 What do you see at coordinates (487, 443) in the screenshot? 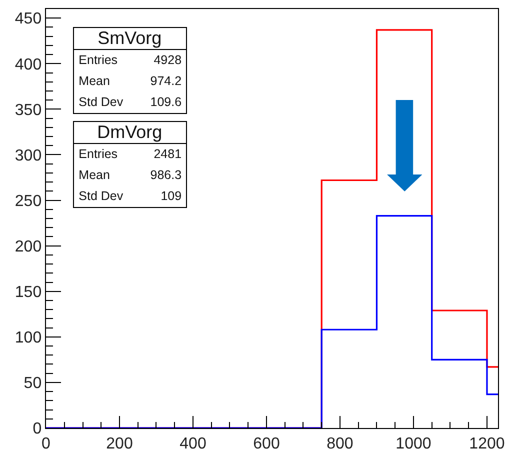
I see `x-tick-label: 1200` at bounding box center [487, 443].